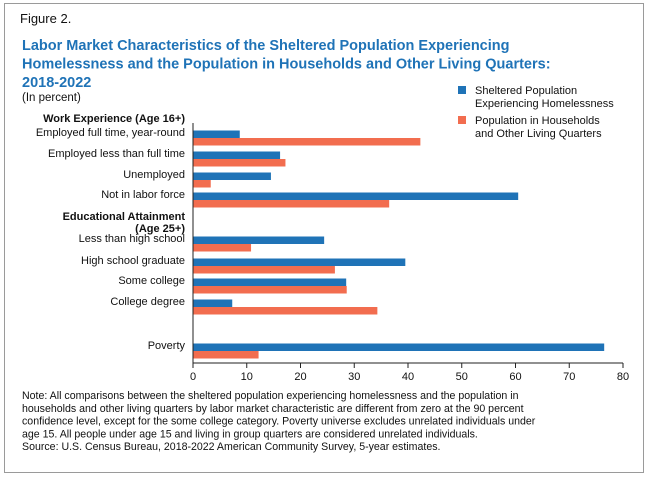  I want to click on legend-label: and Other Living Quarters, so click(538, 134).